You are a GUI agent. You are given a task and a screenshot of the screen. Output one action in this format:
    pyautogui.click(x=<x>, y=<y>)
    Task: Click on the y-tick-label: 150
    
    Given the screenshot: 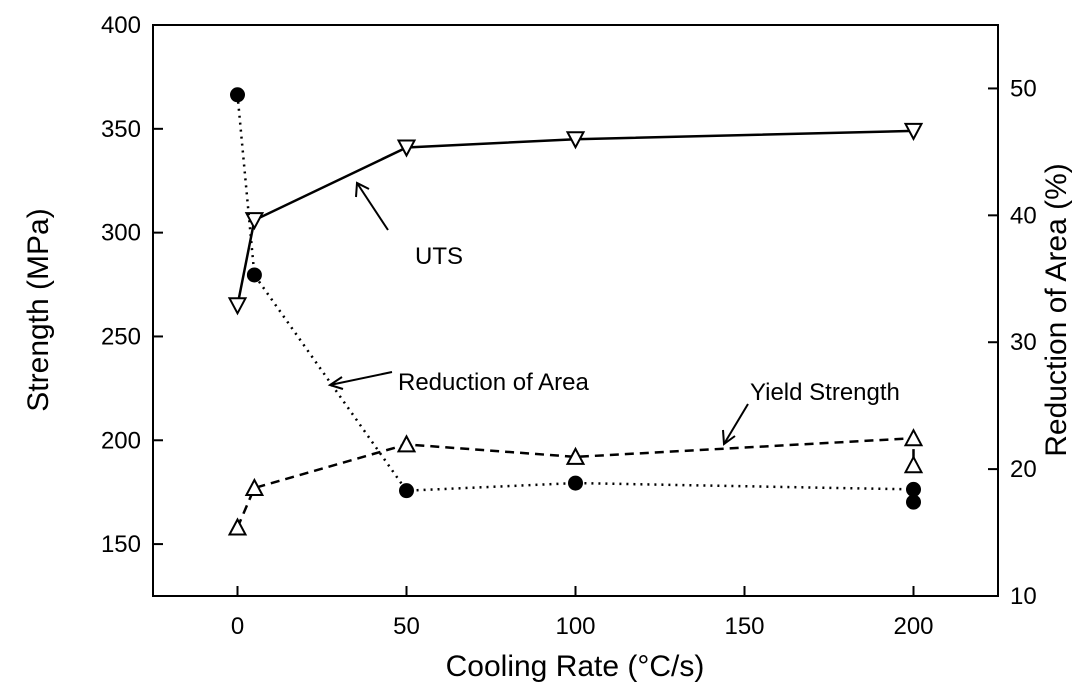 What is the action you would take?
    pyautogui.click(x=121, y=544)
    